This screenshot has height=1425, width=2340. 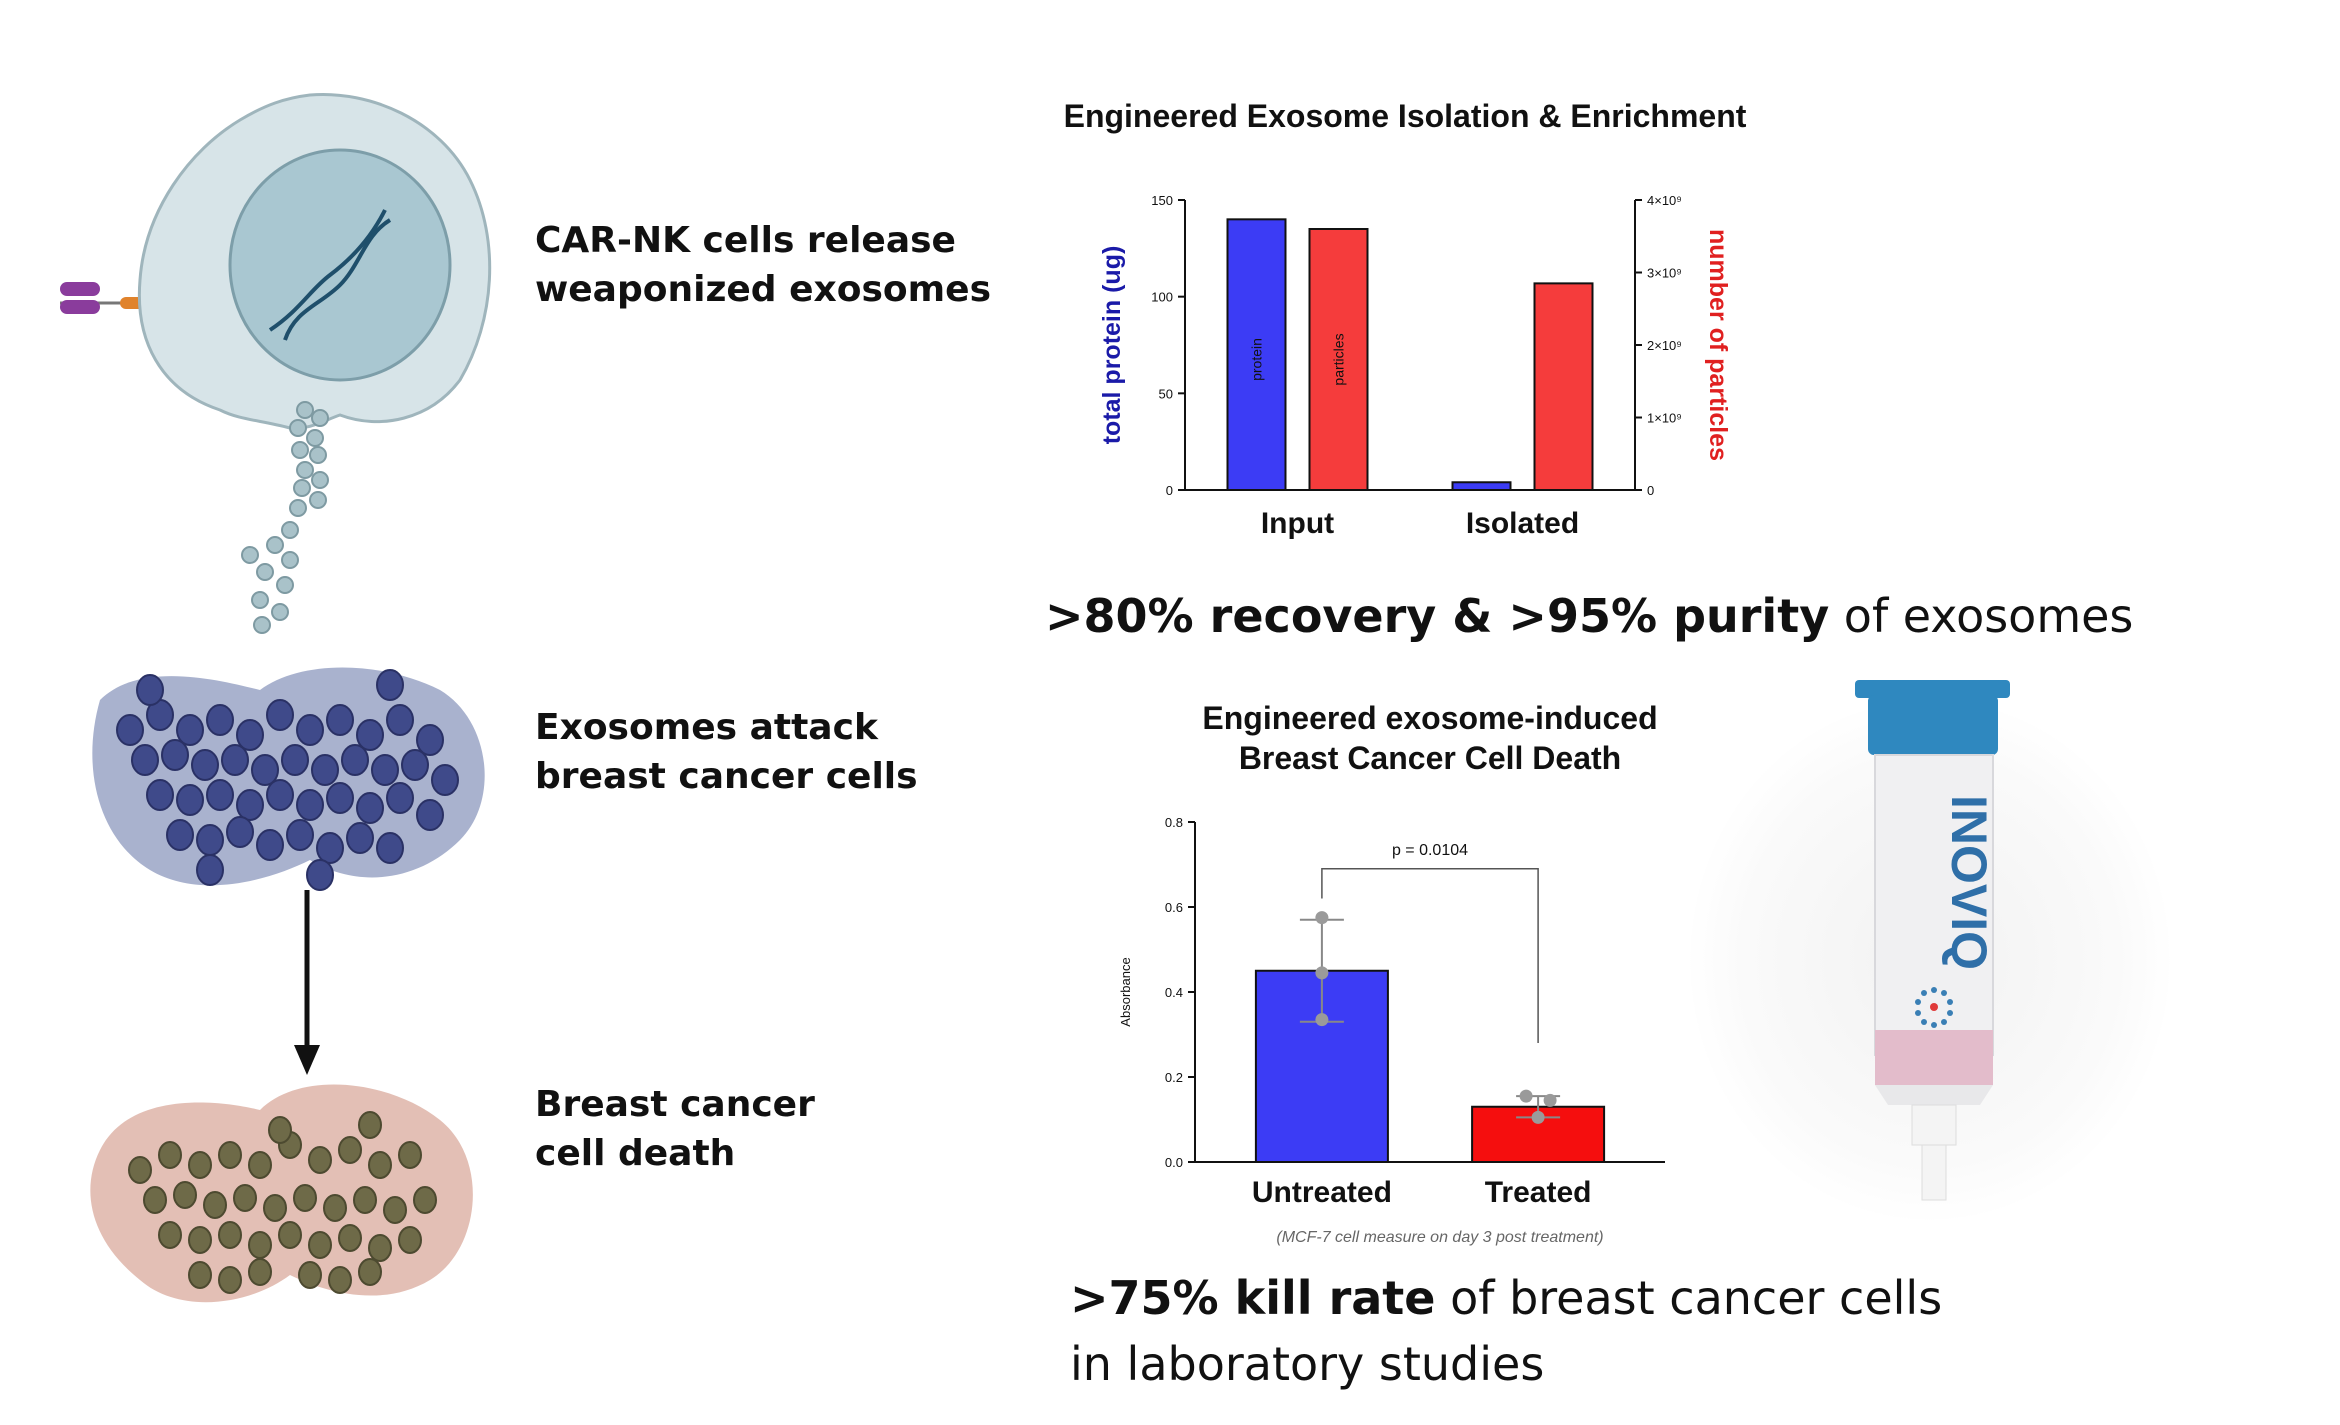 What do you see at coordinates (1664, 418) in the screenshot?
I see `right-tick-label: 1×10⁹` at bounding box center [1664, 418].